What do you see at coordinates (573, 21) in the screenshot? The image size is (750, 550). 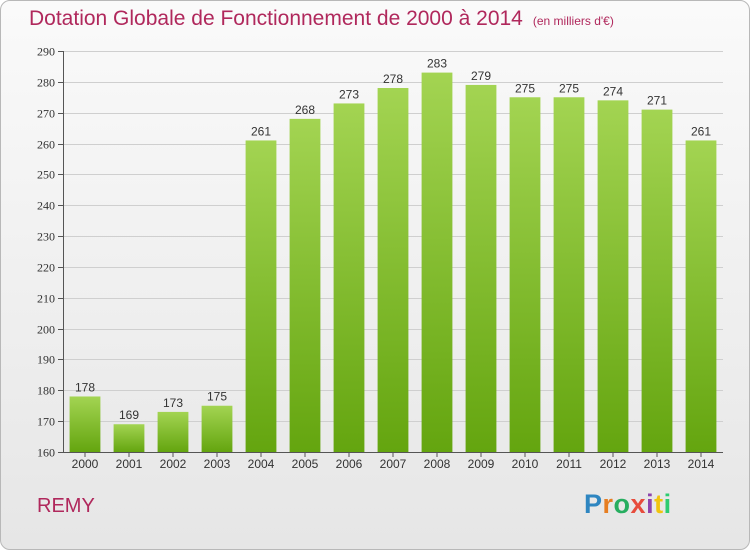 I see `chart-title-unit: (en milliers d'€)` at bounding box center [573, 21].